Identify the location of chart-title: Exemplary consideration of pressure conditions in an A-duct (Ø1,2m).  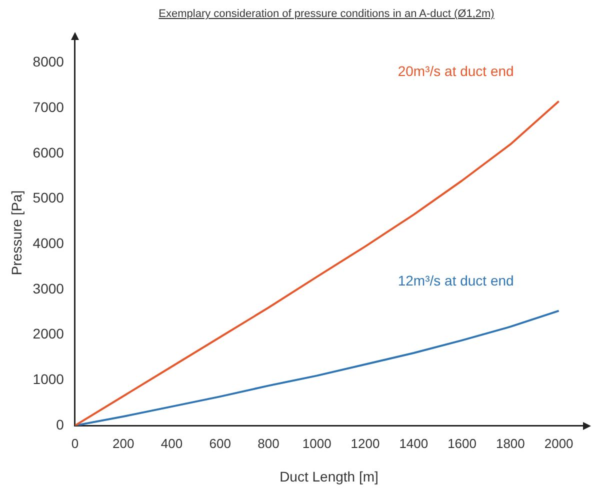
(327, 14).